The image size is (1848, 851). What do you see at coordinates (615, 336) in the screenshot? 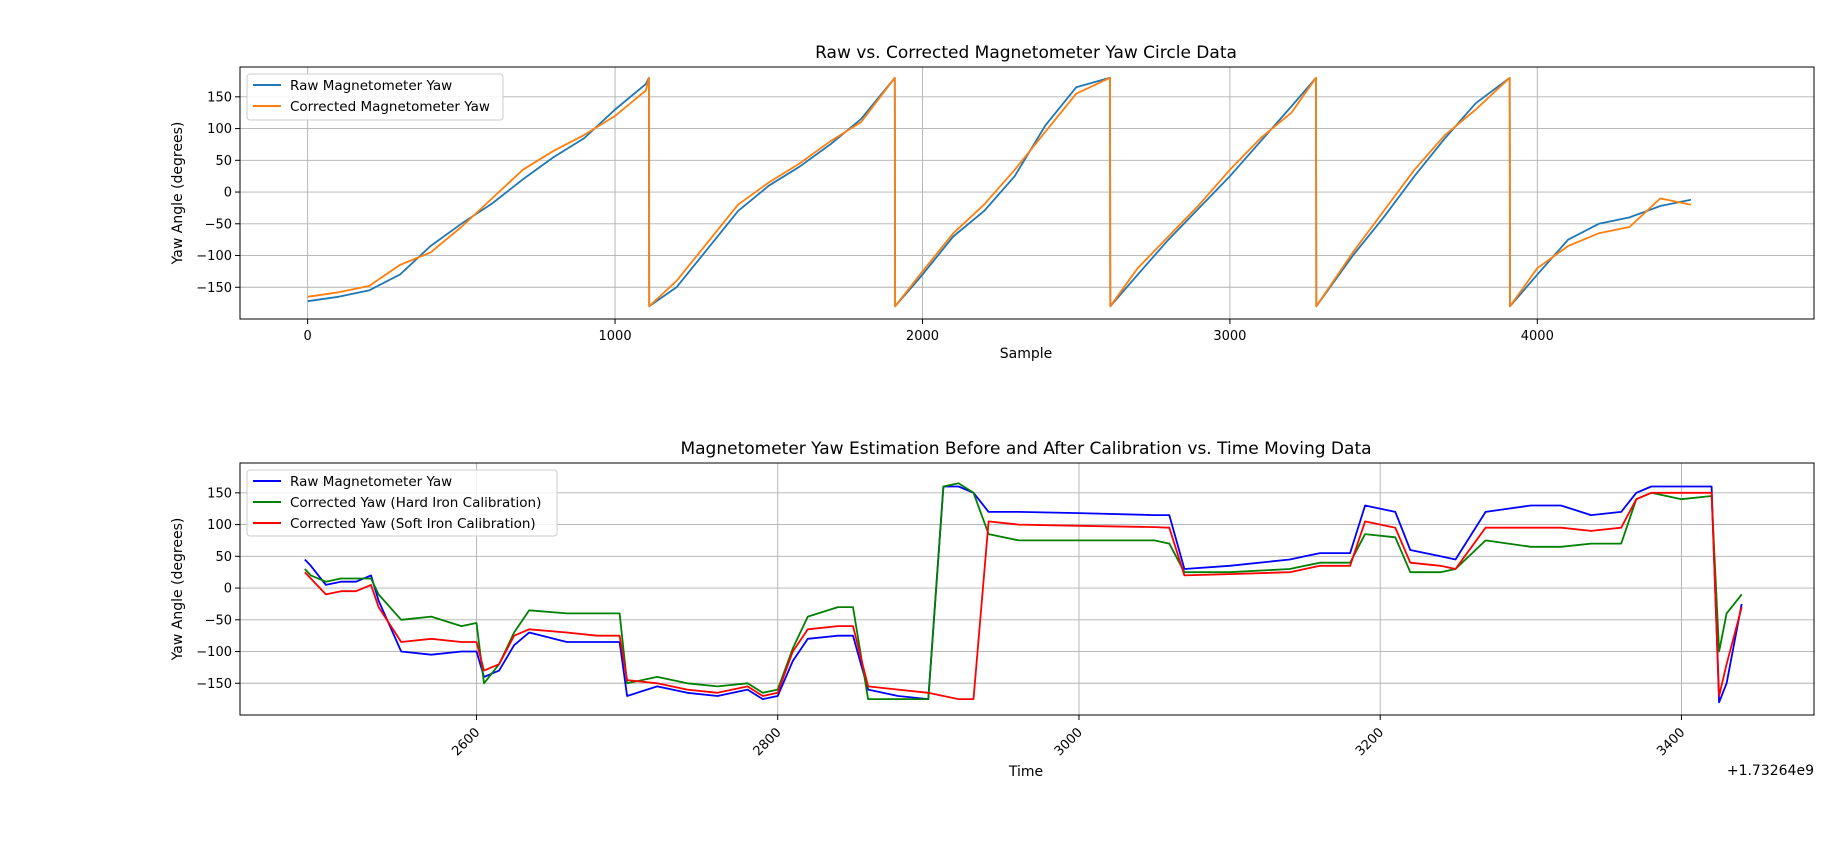
I see `chart-1-x-tick-label: 1000` at bounding box center [615, 336].